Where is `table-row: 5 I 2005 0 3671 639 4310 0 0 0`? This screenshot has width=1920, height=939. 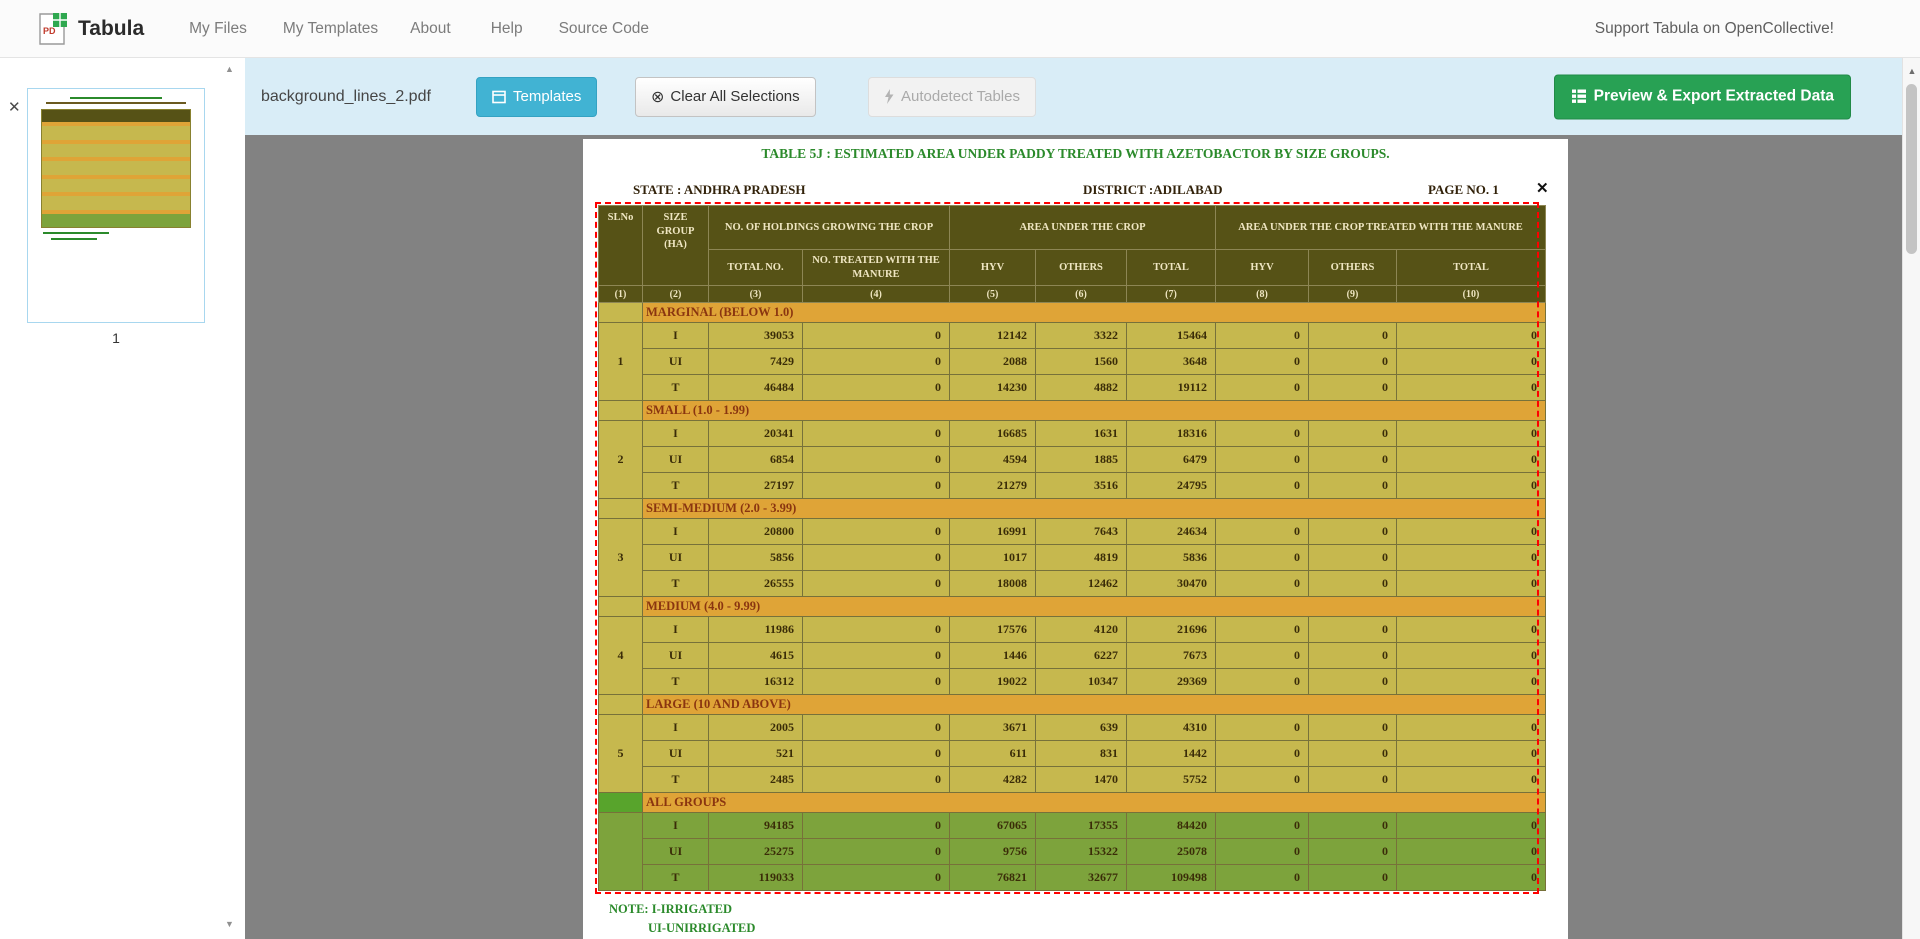
table-row: 5 I 2005 0 3671 639 4310 0 0 0 is located at coordinates (1072, 753).